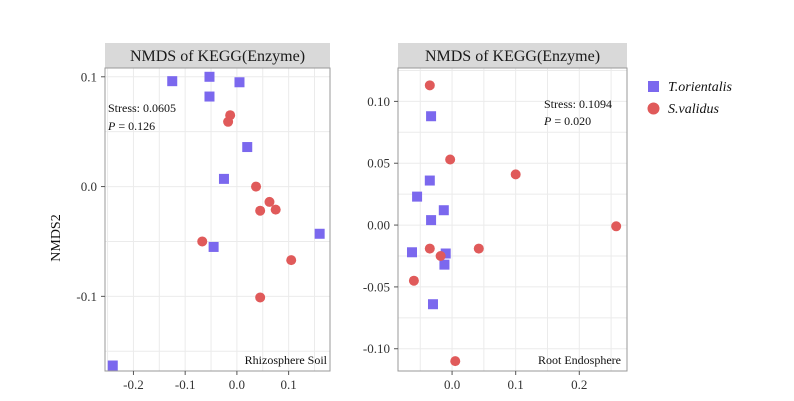  I want to click on facet-label: Root Endosphere, so click(579, 360).